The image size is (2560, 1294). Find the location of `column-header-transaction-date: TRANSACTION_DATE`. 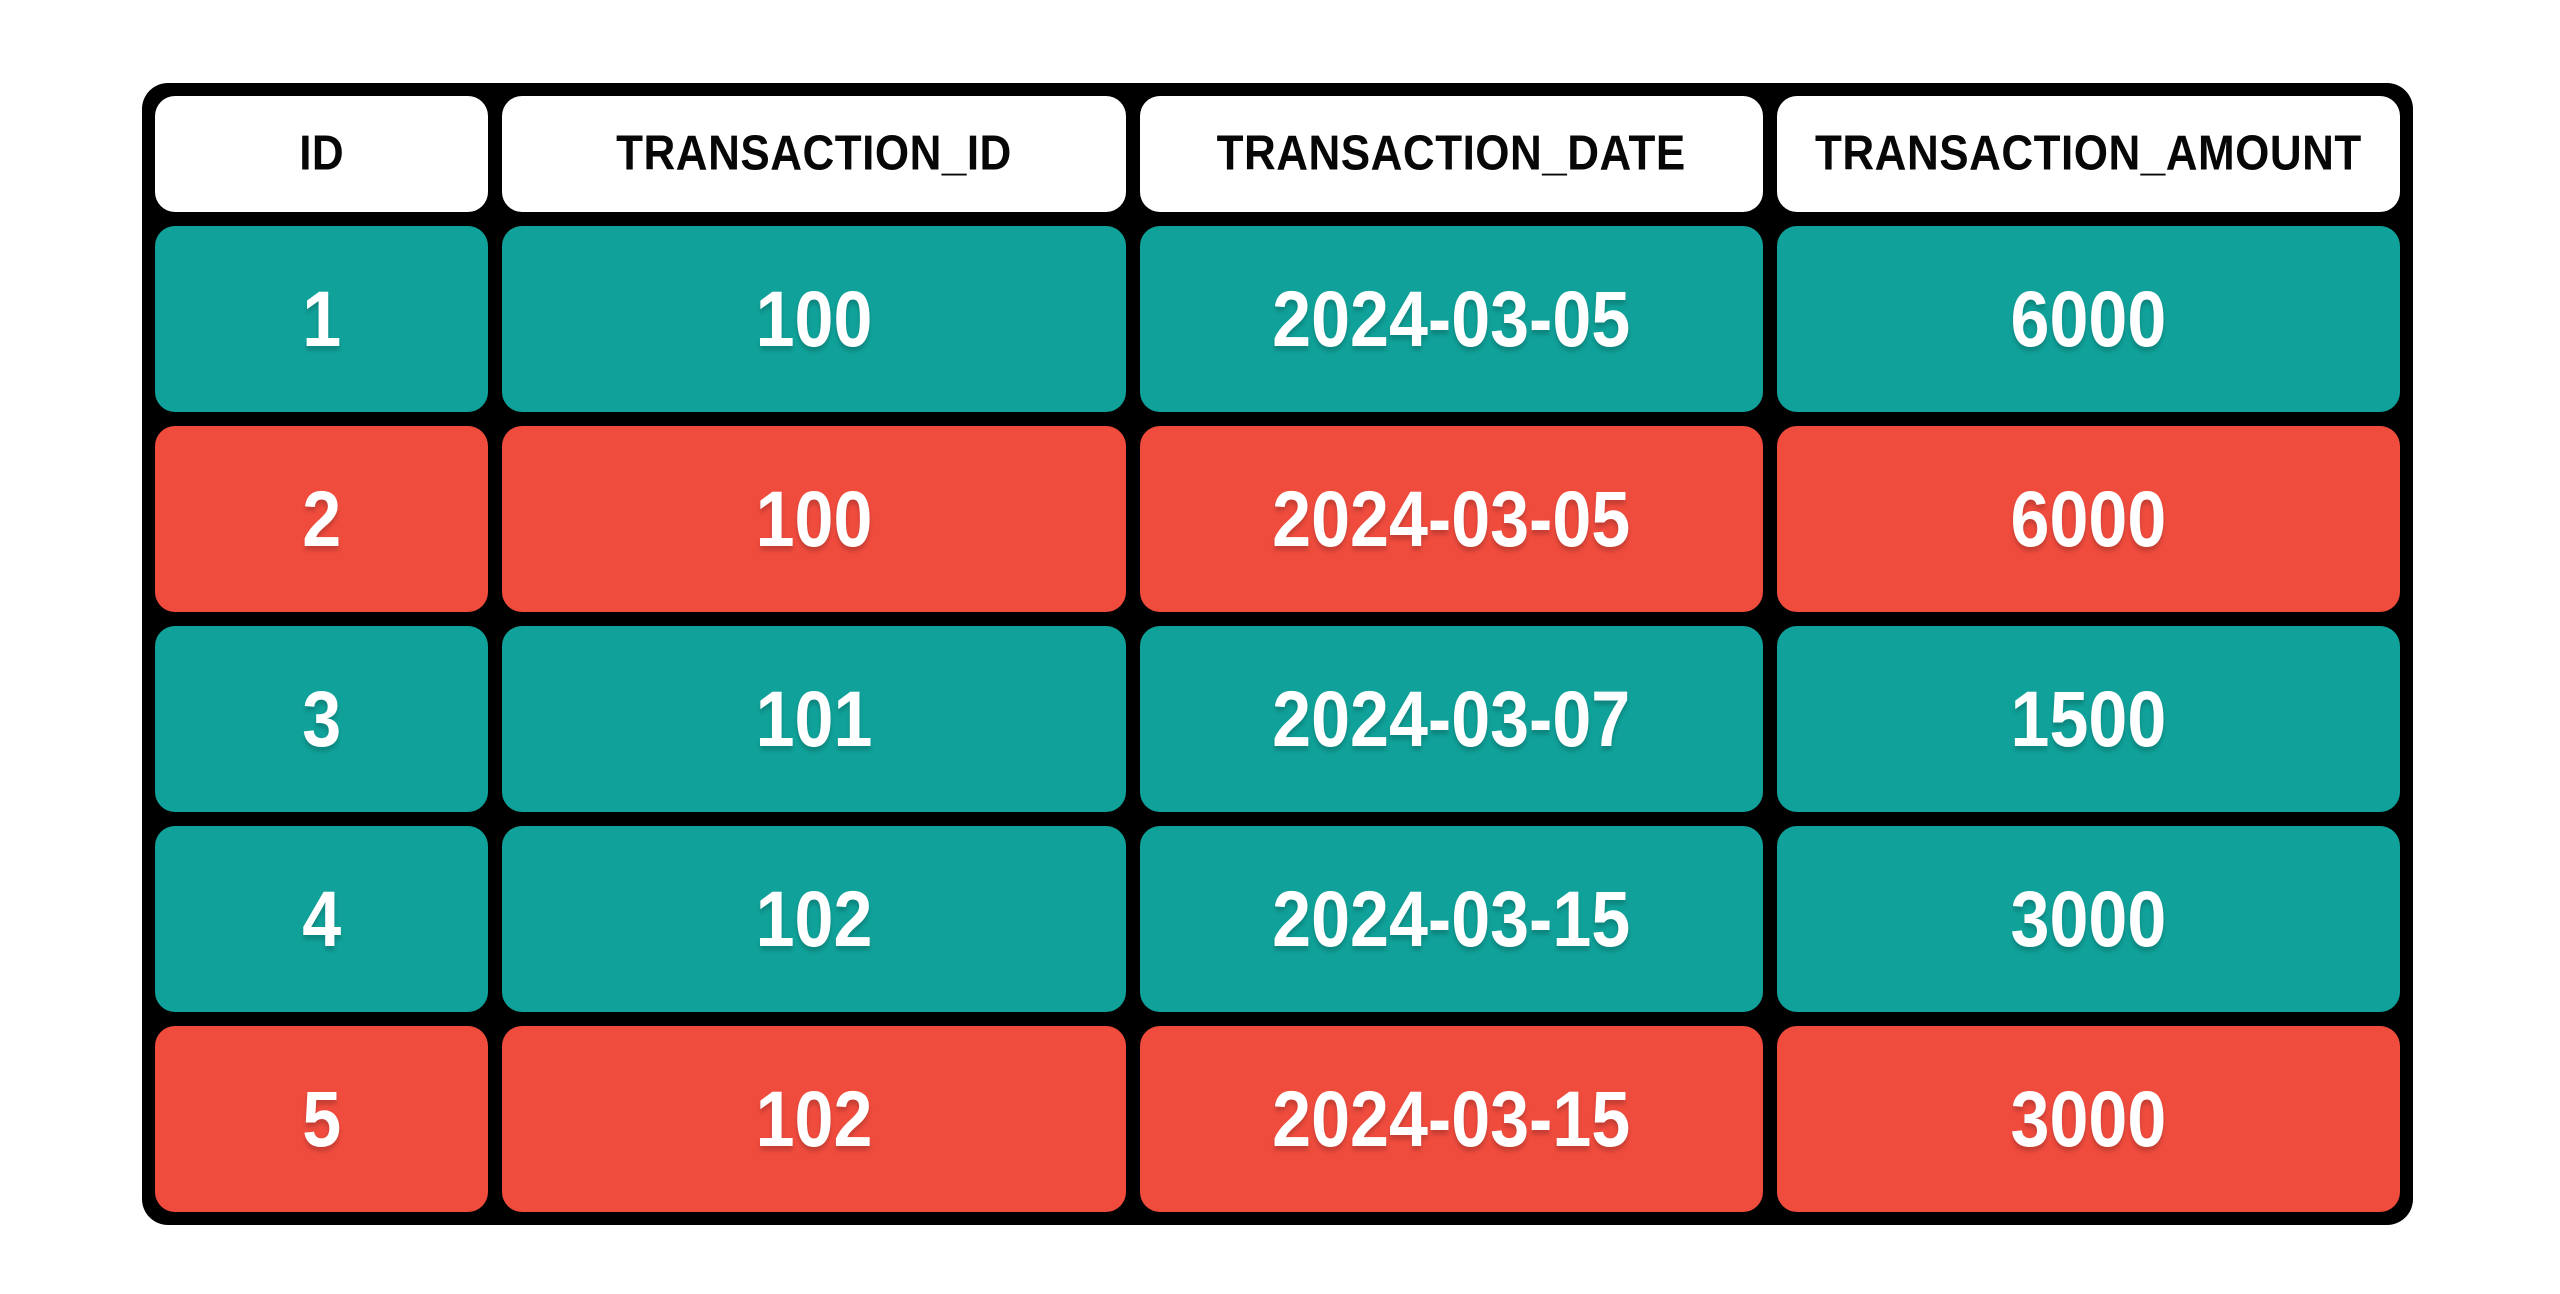

column-header-transaction-date: TRANSACTION_DATE is located at coordinates (1451, 154).